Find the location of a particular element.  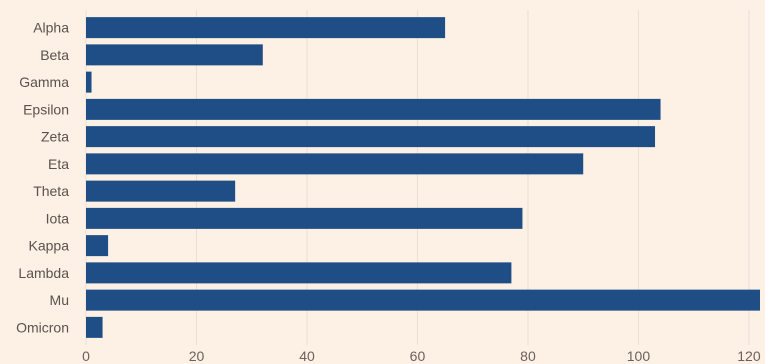

bar-beta is located at coordinates (174, 55).